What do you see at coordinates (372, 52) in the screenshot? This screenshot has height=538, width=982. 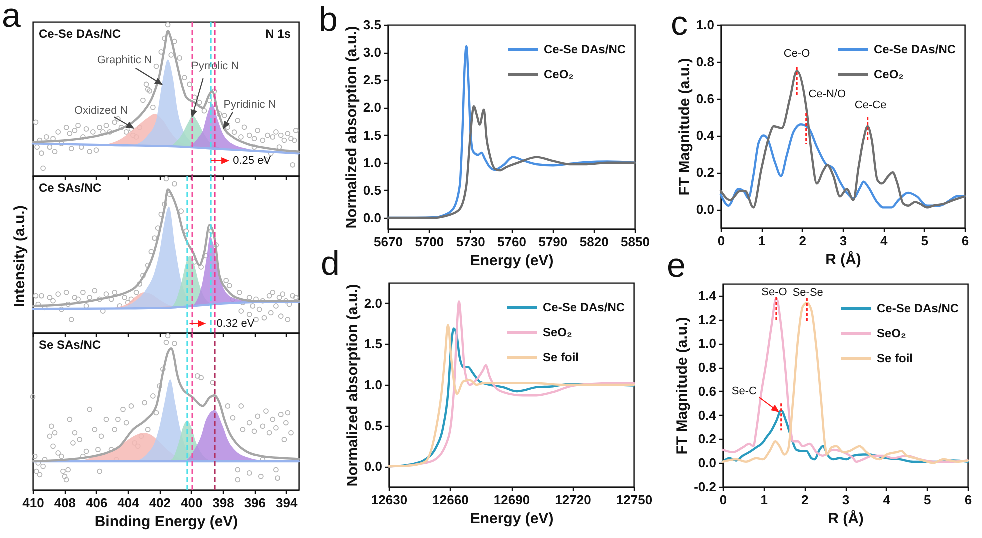 I see `y-tick-label: 3.0` at bounding box center [372, 52].